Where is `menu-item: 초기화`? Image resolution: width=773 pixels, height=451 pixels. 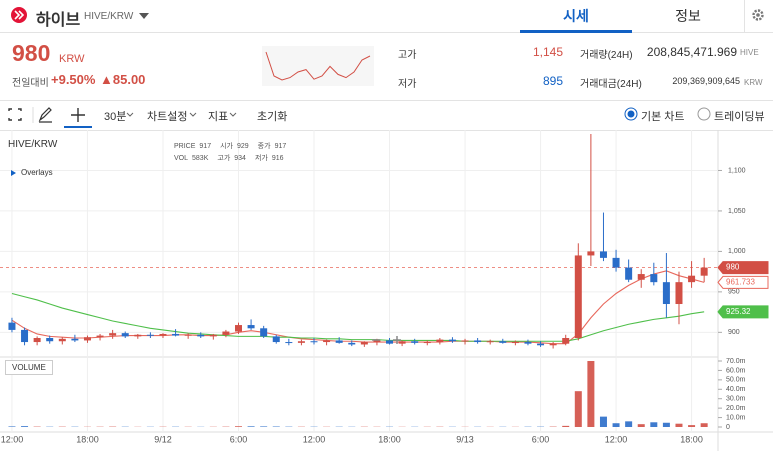
menu-item: 초기화 is located at coordinates (272, 117).